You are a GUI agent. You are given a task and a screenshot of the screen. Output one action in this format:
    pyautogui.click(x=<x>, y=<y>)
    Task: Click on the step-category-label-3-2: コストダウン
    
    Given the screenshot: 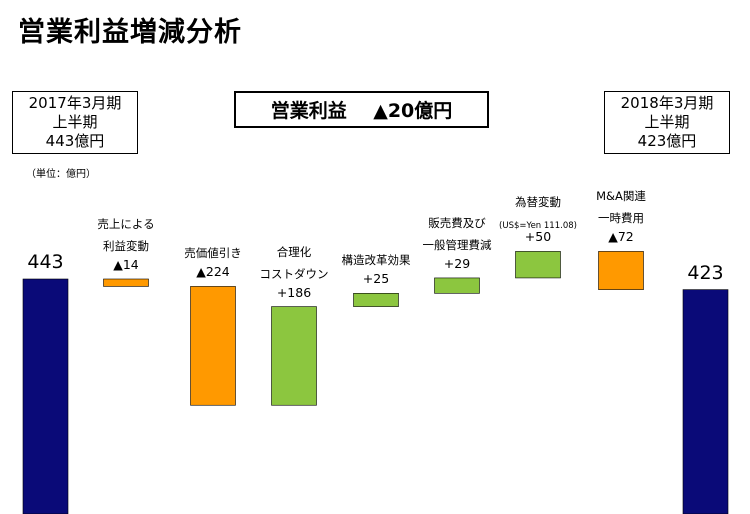 What is the action you would take?
    pyautogui.click(x=294, y=273)
    